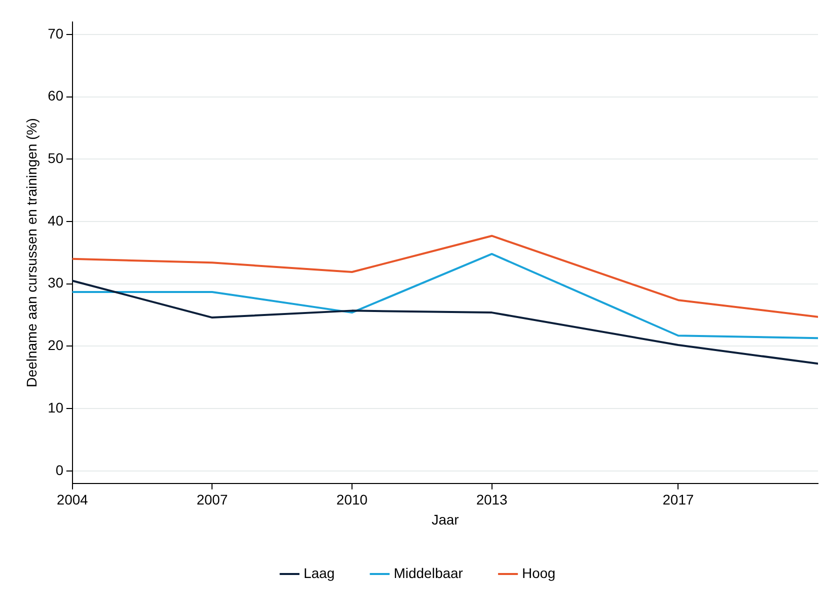 Image resolution: width=824 pixels, height=611 pixels. I want to click on y-tick-label: 60, so click(56, 96).